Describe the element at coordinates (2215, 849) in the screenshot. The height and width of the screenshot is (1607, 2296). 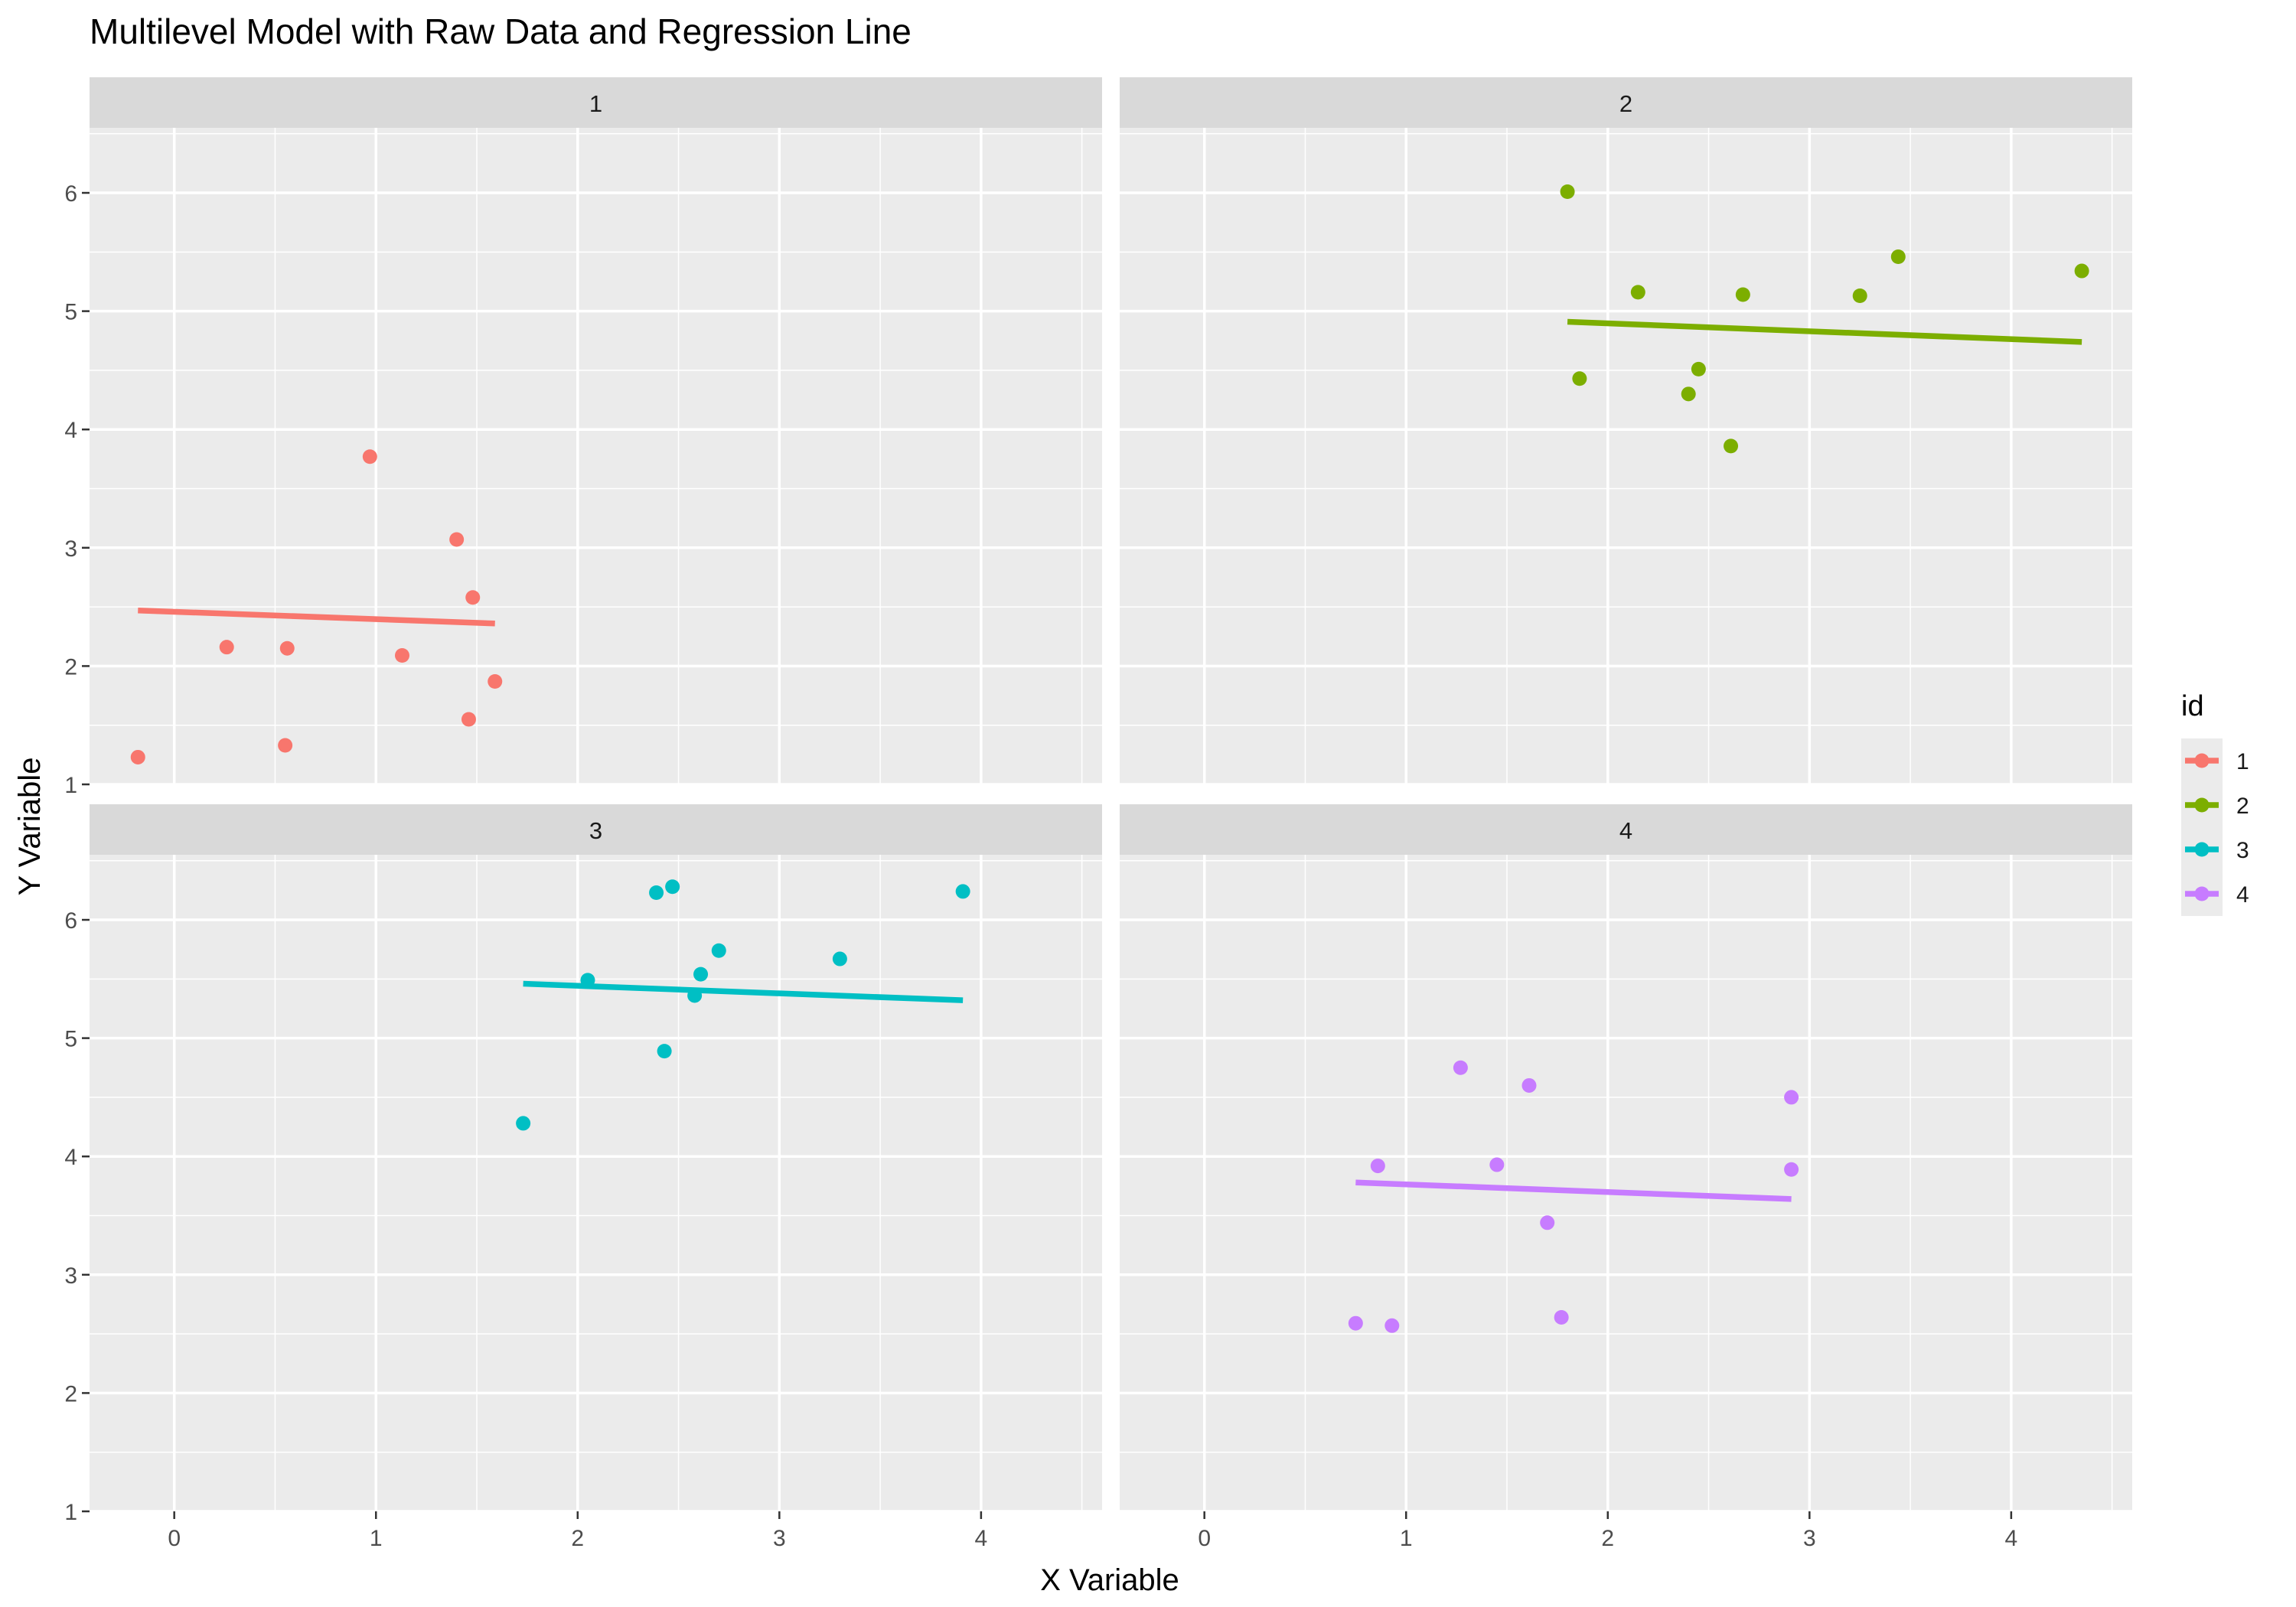
I see `legend-item-3: 3` at that location.